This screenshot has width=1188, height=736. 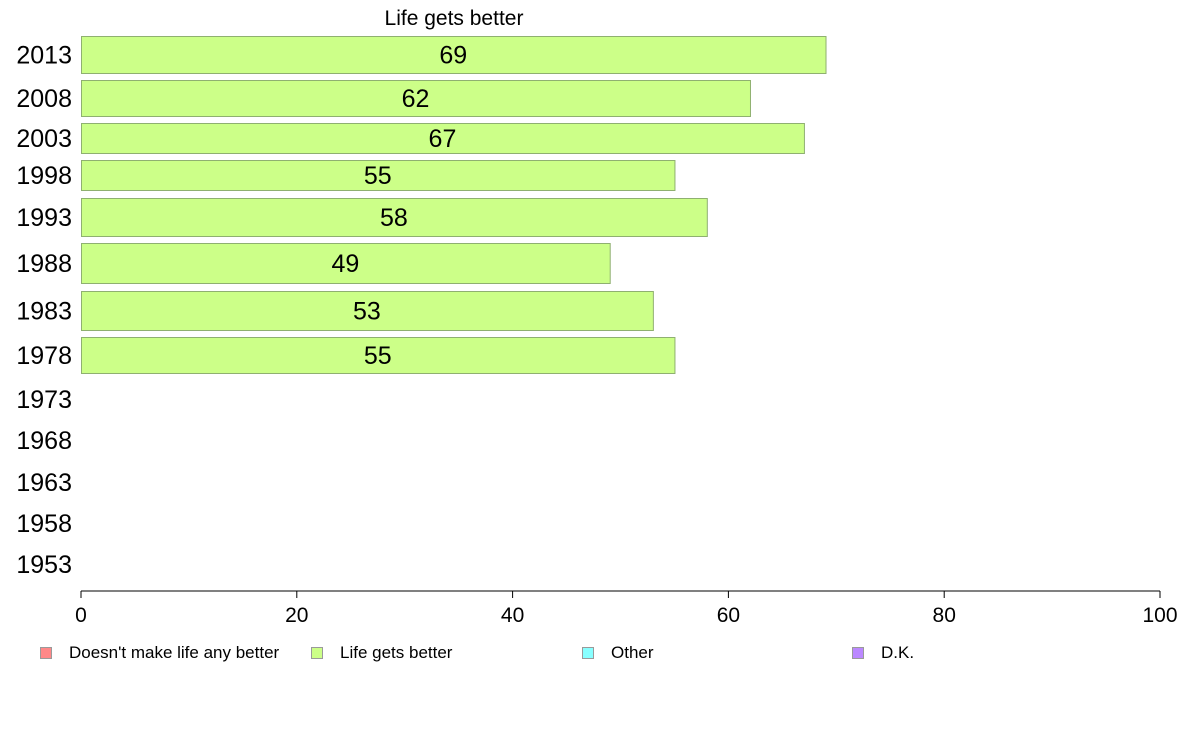 I want to click on y-tick-label: 2013, so click(x=44, y=56).